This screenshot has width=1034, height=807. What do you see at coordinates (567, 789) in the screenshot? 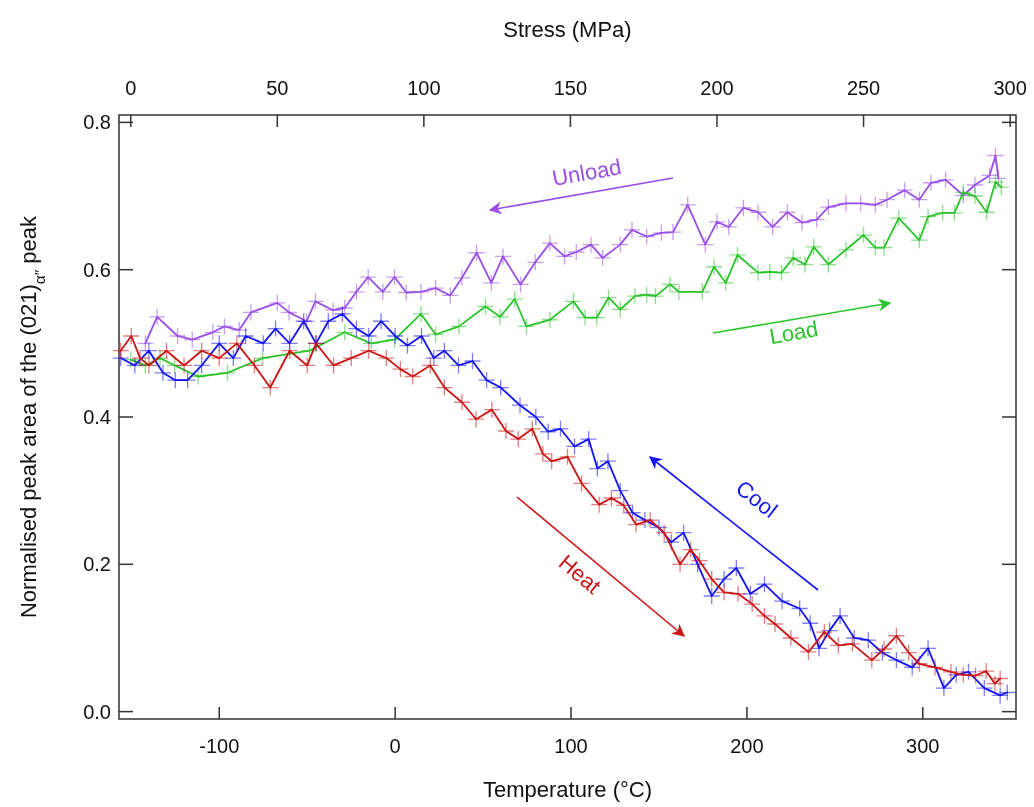
I see `x-axis-title: Temperature (°C)` at bounding box center [567, 789].